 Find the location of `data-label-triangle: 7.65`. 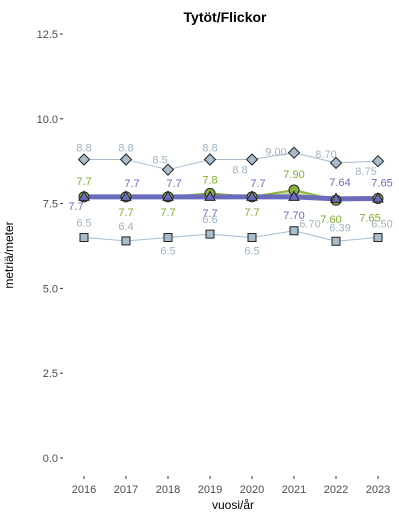

data-label-triangle: 7.65 is located at coordinates (381, 184).